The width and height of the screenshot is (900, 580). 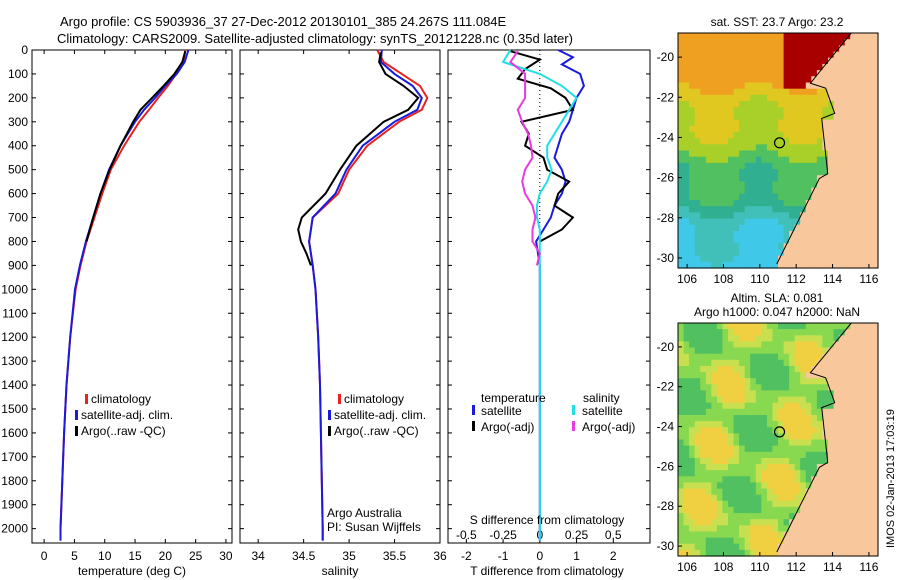 I want to click on map-x-tick-label: 106, so click(x=687, y=279).